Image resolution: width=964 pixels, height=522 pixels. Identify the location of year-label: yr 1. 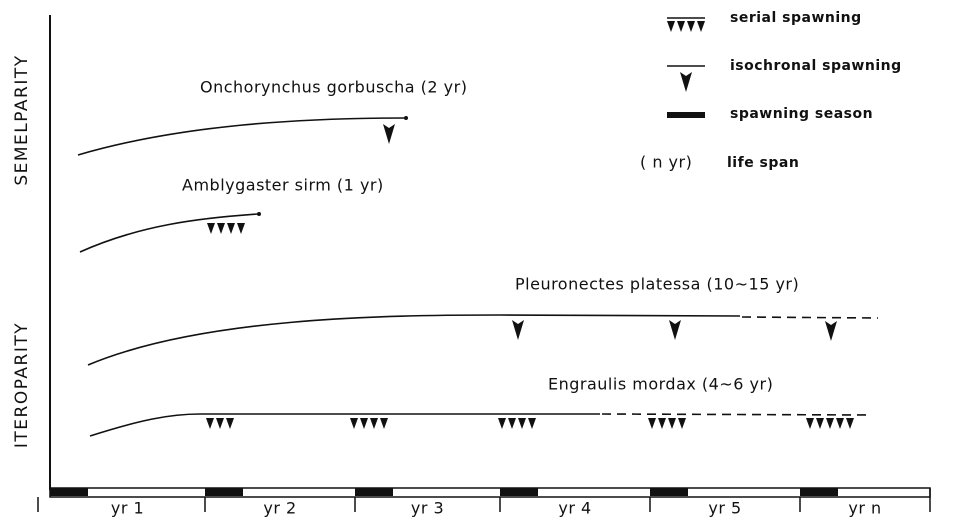
(127, 508).